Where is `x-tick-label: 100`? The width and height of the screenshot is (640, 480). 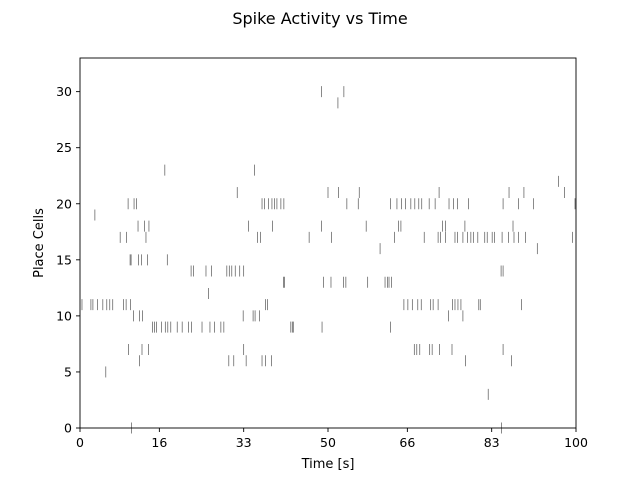 x-tick-label: 100 is located at coordinates (576, 442).